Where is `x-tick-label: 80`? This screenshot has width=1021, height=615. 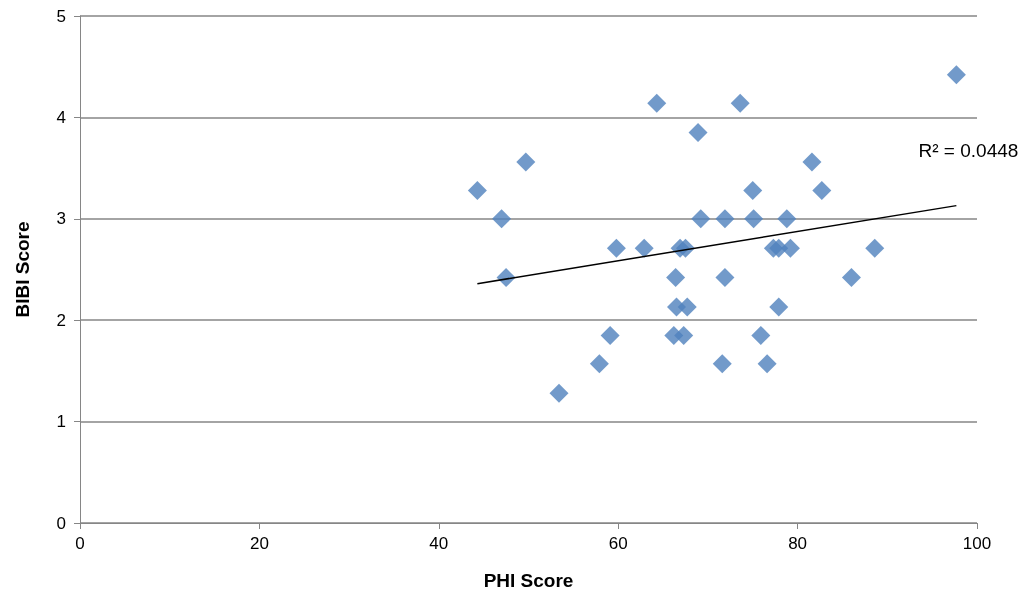 x-tick-label: 80 is located at coordinates (798, 543).